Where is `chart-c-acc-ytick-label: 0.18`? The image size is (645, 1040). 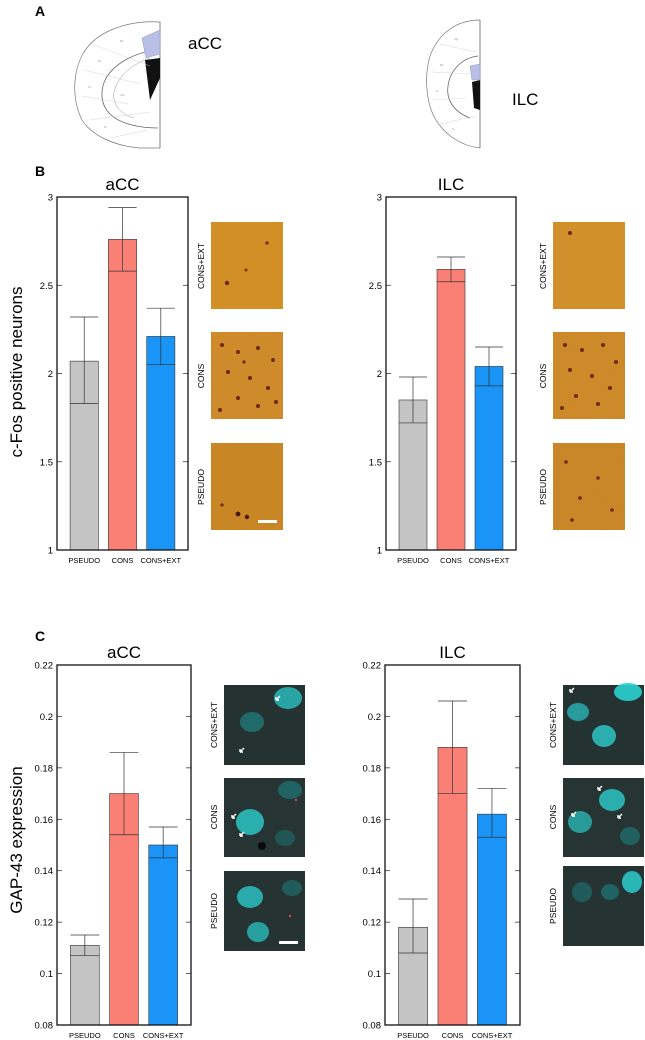 chart-c-acc-ytick-label: 0.18 is located at coordinates (44, 768).